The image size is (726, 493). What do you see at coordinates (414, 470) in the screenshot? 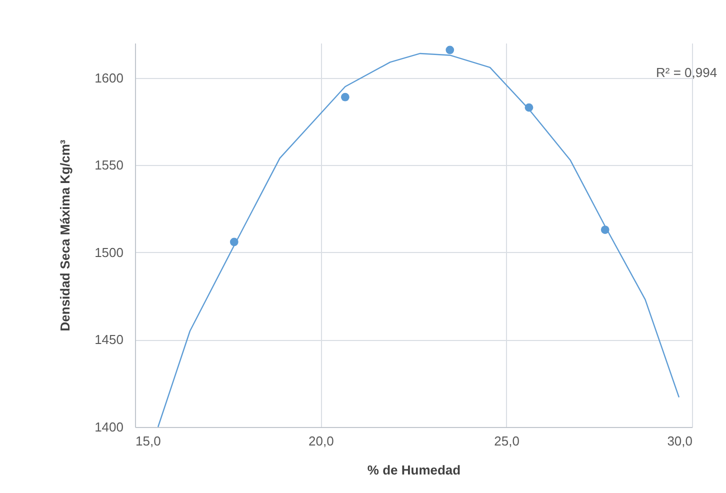
I see `x-axis-title: % de Humedad` at bounding box center [414, 470].